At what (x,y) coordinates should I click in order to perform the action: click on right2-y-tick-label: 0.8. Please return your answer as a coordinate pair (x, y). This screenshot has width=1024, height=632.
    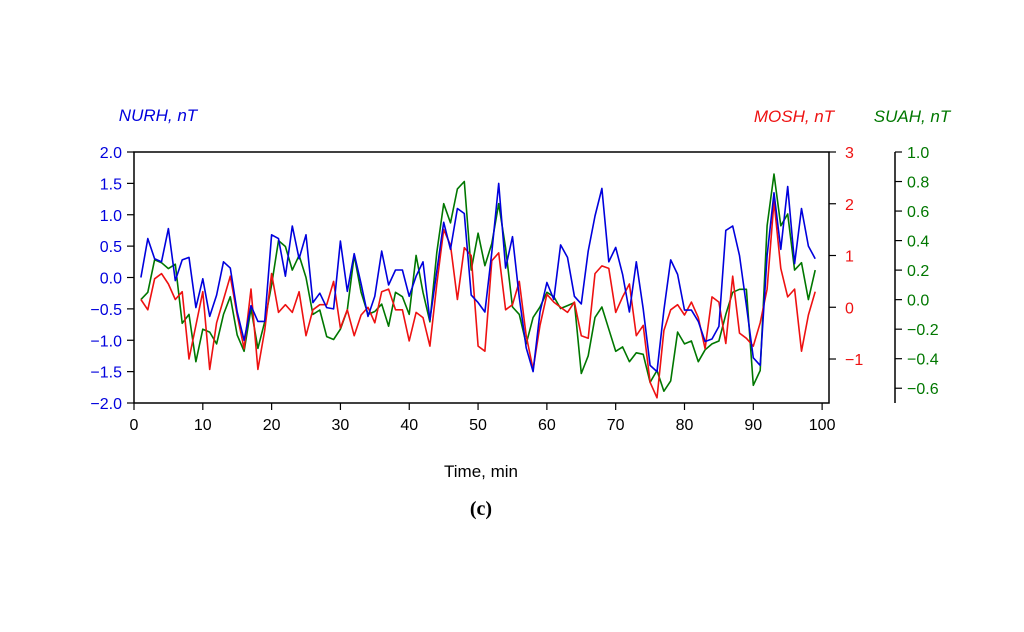
    Looking at the image, I should click on (918, 183).